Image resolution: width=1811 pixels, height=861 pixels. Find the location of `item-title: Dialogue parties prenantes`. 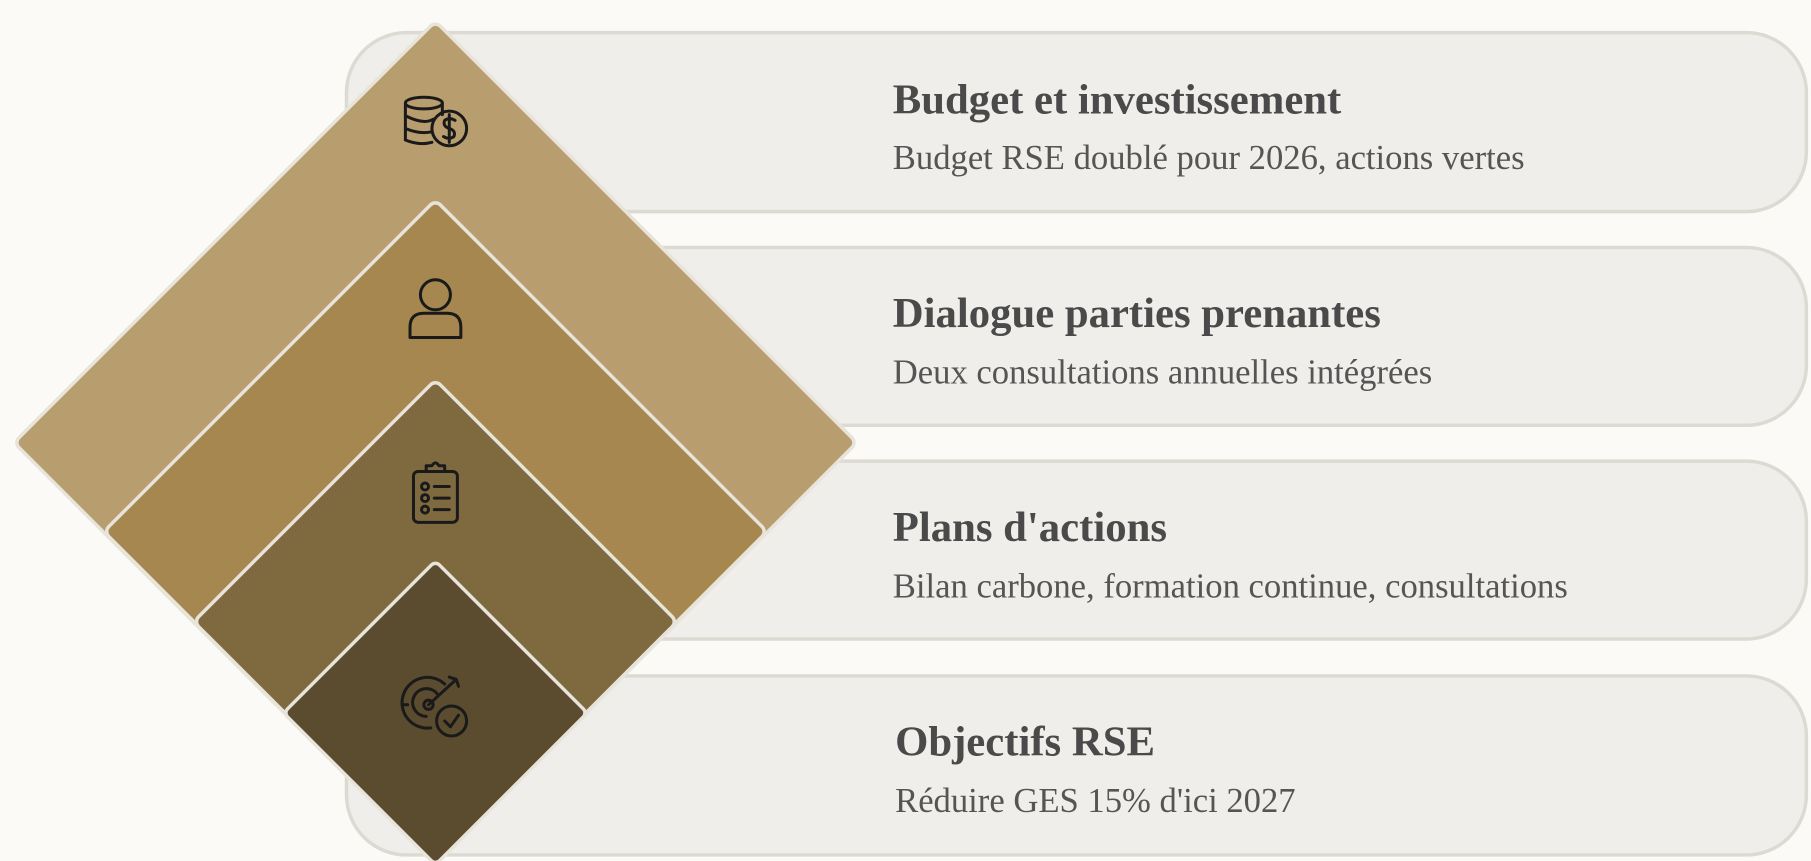

item-title: Dialogue parties prenantes is located at coordinates (1137, 313).